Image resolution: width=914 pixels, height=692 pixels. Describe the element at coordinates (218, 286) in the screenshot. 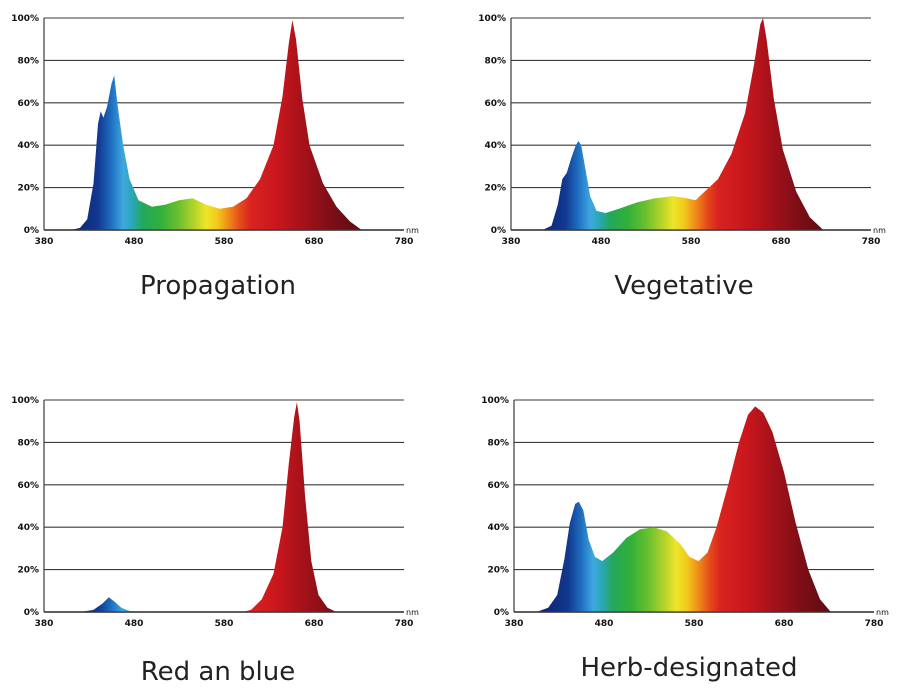

I see `chart-title: Propagation` at that location.